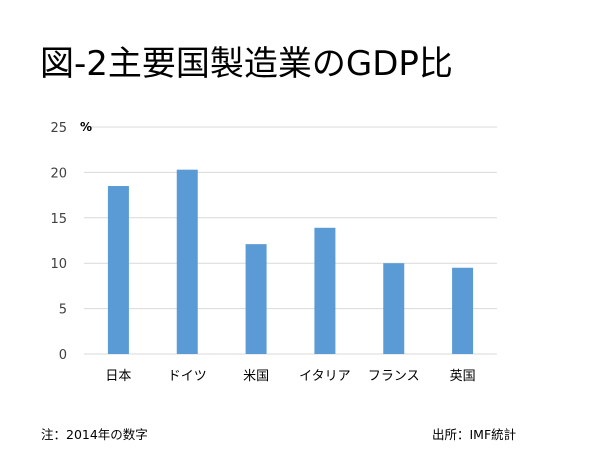  Describe the element at coordinates (58, 264) in the screenshot. I see `y-tick-label: 10` at that location.